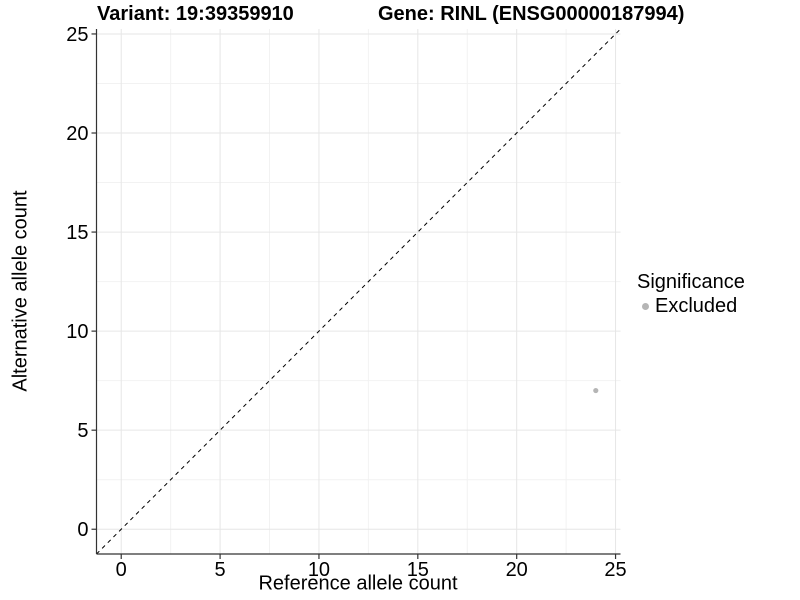  Describe the element at coordinates (77, 233) in the screenshot. I see `y-tick-label: 15` at that location.